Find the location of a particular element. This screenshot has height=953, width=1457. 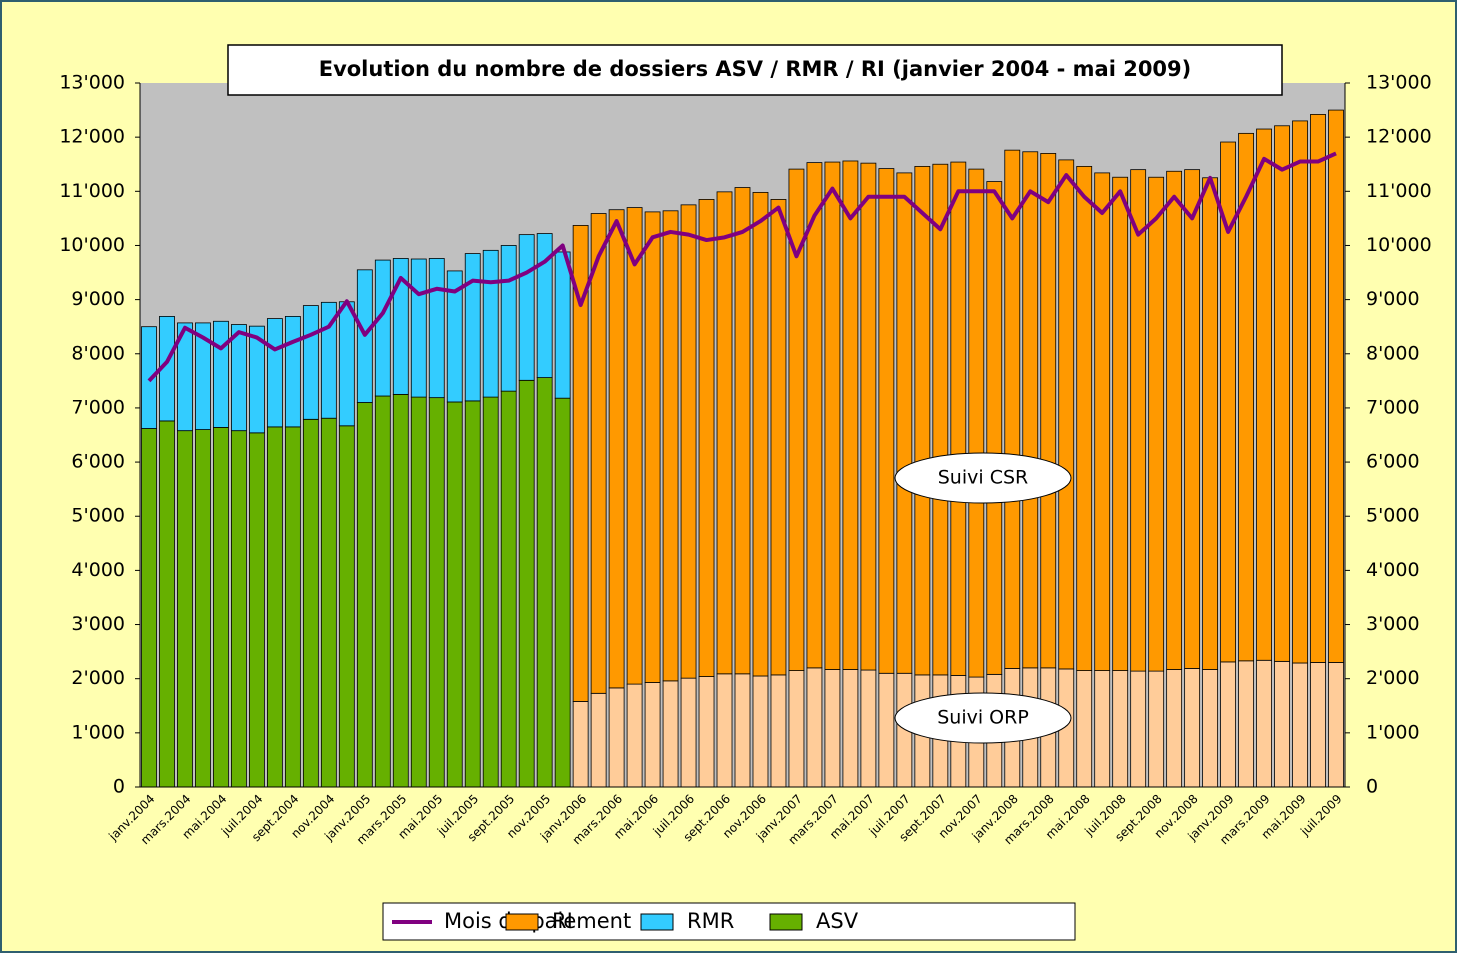

y2-tick-label: 11'000 is located at coordinates (1399, 191).